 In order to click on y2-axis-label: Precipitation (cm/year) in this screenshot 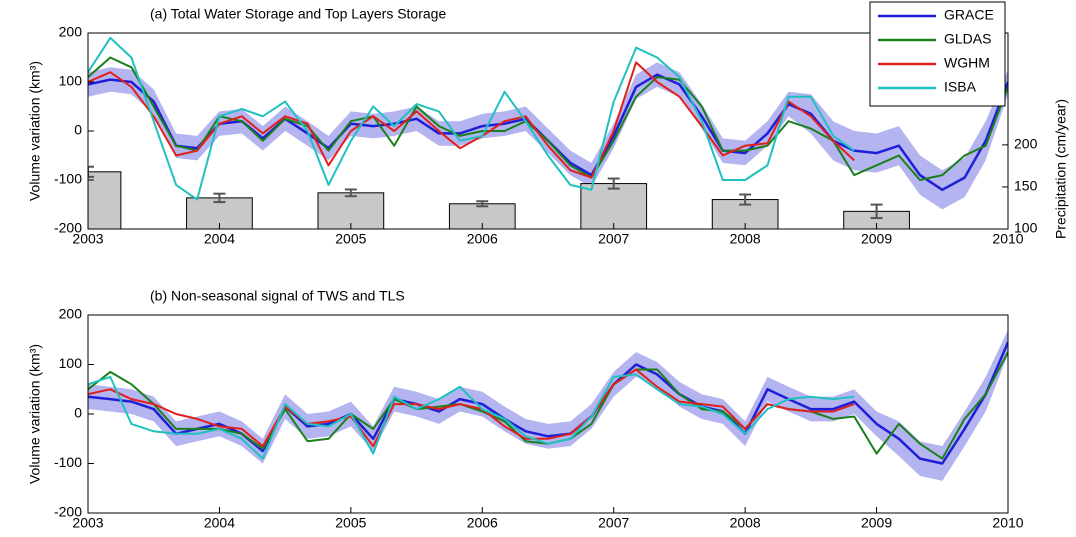, I will do `click(1061, 169)`.